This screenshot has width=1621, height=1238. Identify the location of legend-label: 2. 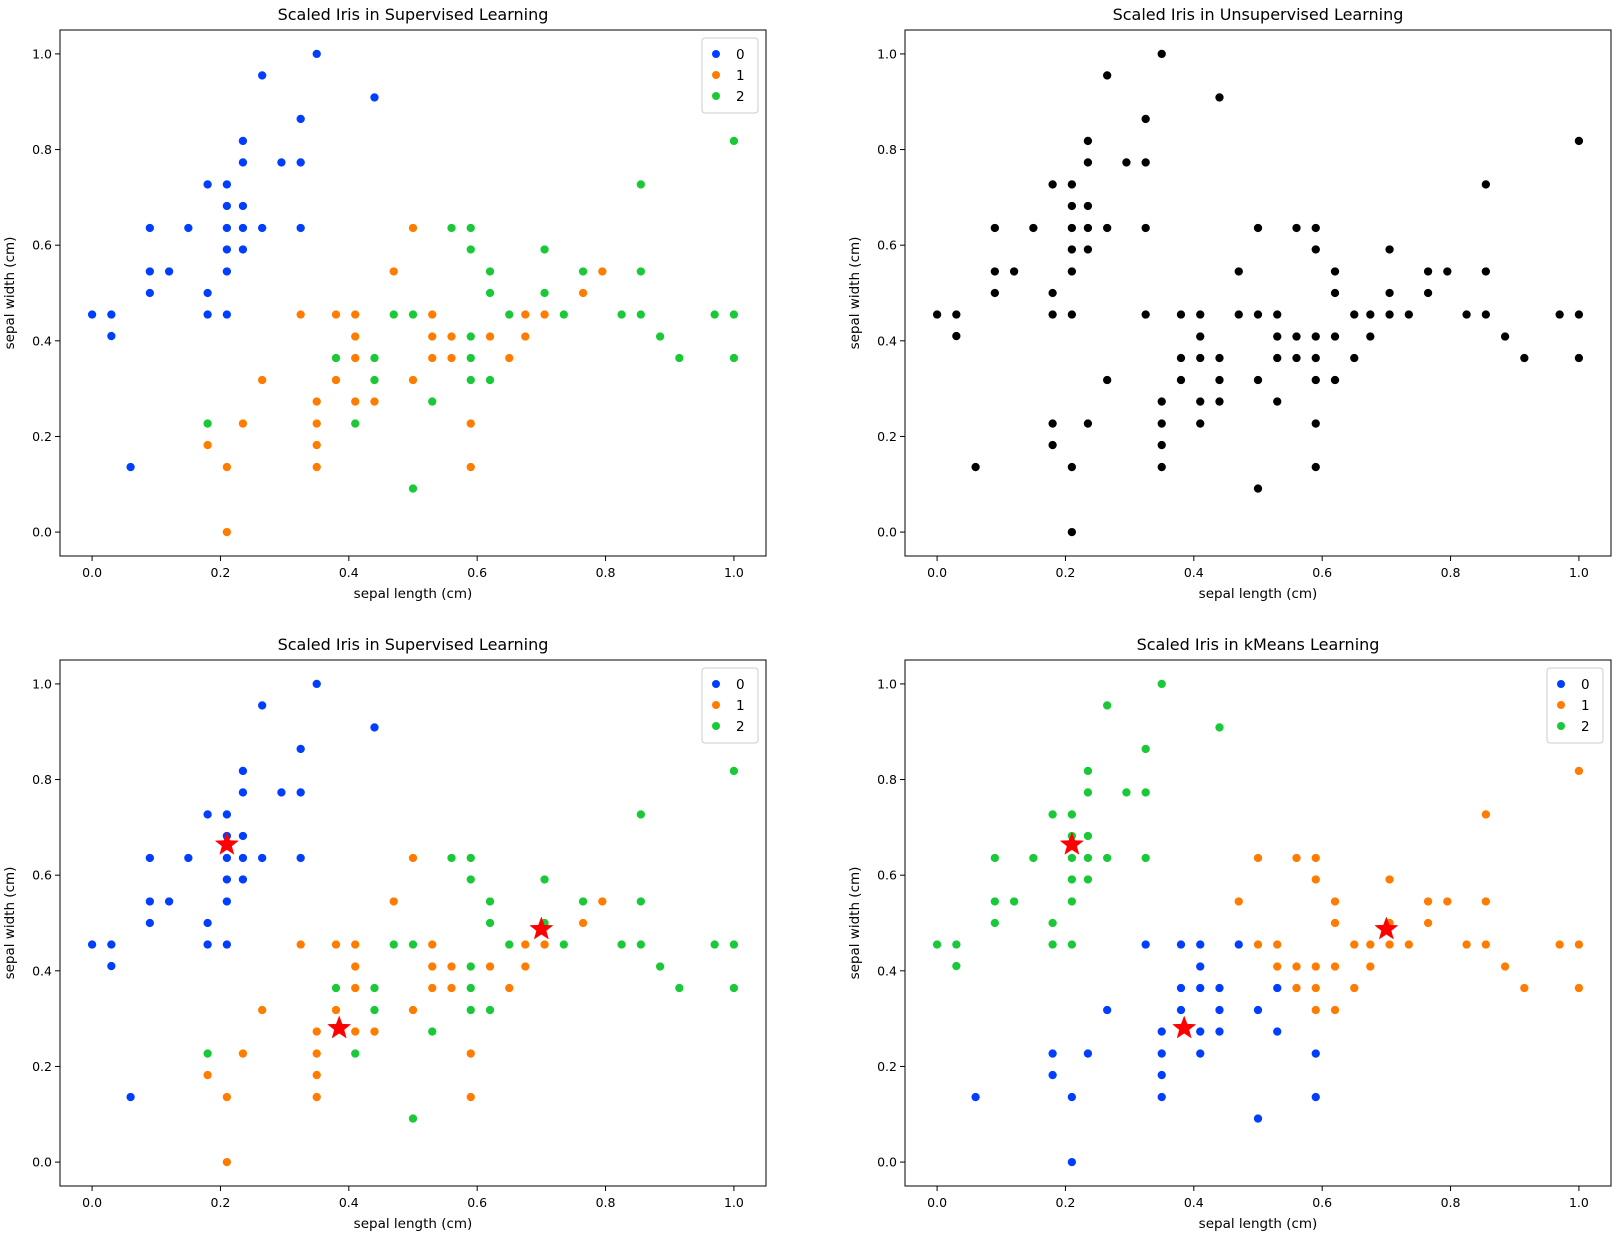
(740, 97).